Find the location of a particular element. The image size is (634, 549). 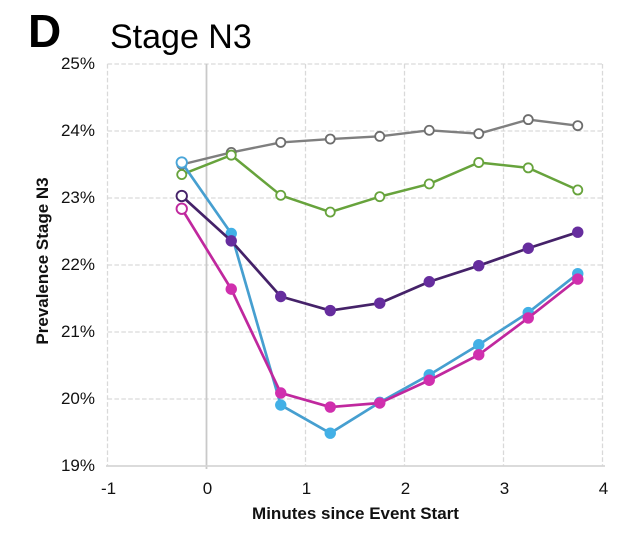

svg-text: Minutes since Event Start is located at coordinates (355, 513).